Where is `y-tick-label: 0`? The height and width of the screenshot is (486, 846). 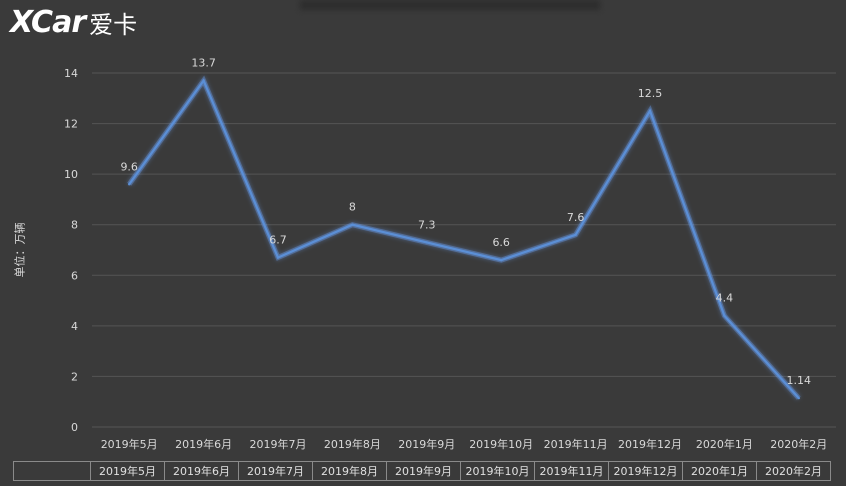 y-tick-label: 0 is located at coordinates (74, 427).